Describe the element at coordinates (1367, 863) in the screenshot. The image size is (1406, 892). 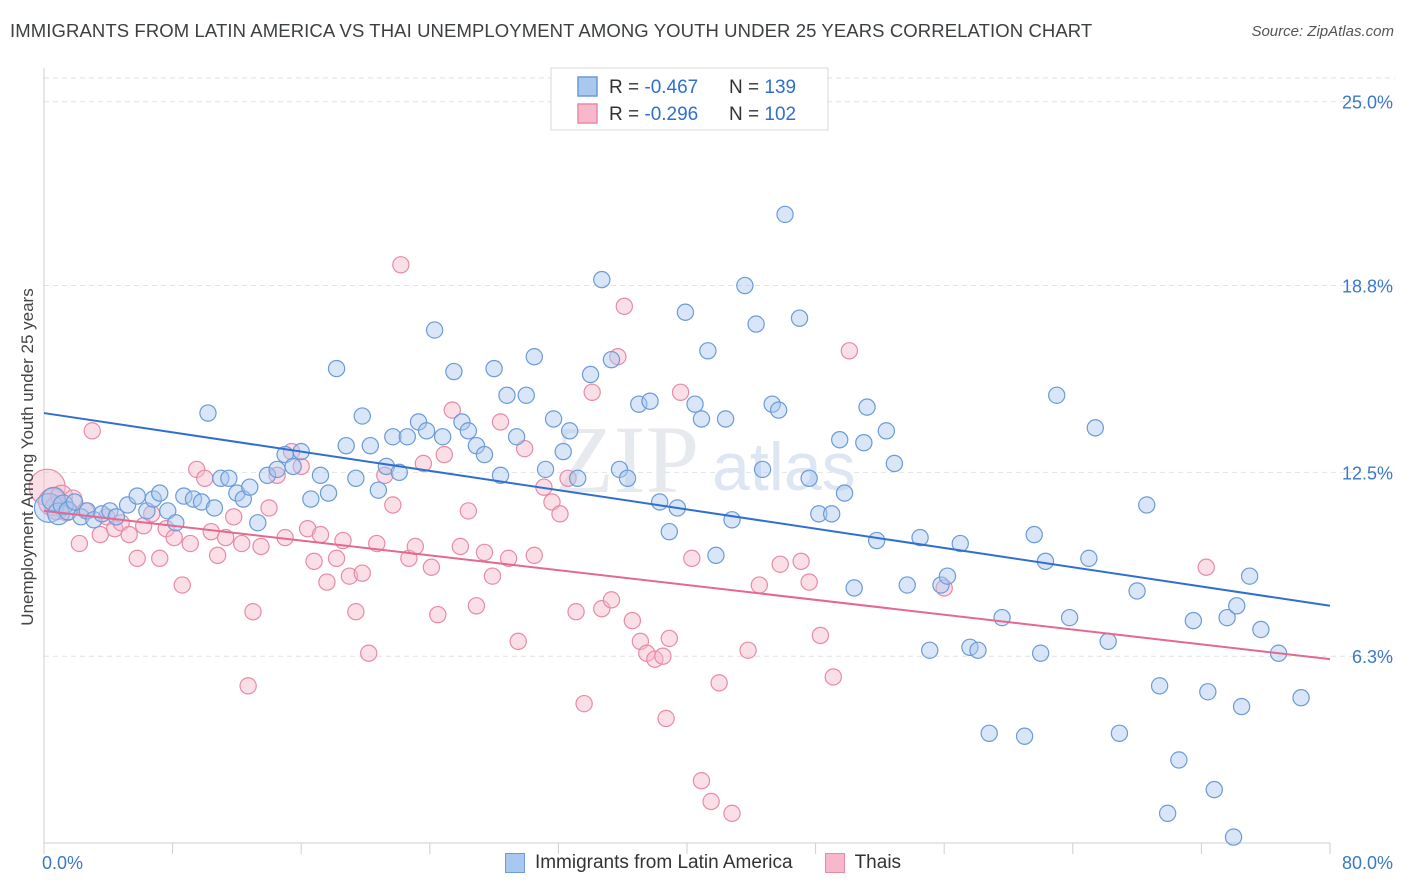
I see `x-tick-label: 80.0%` at that location.